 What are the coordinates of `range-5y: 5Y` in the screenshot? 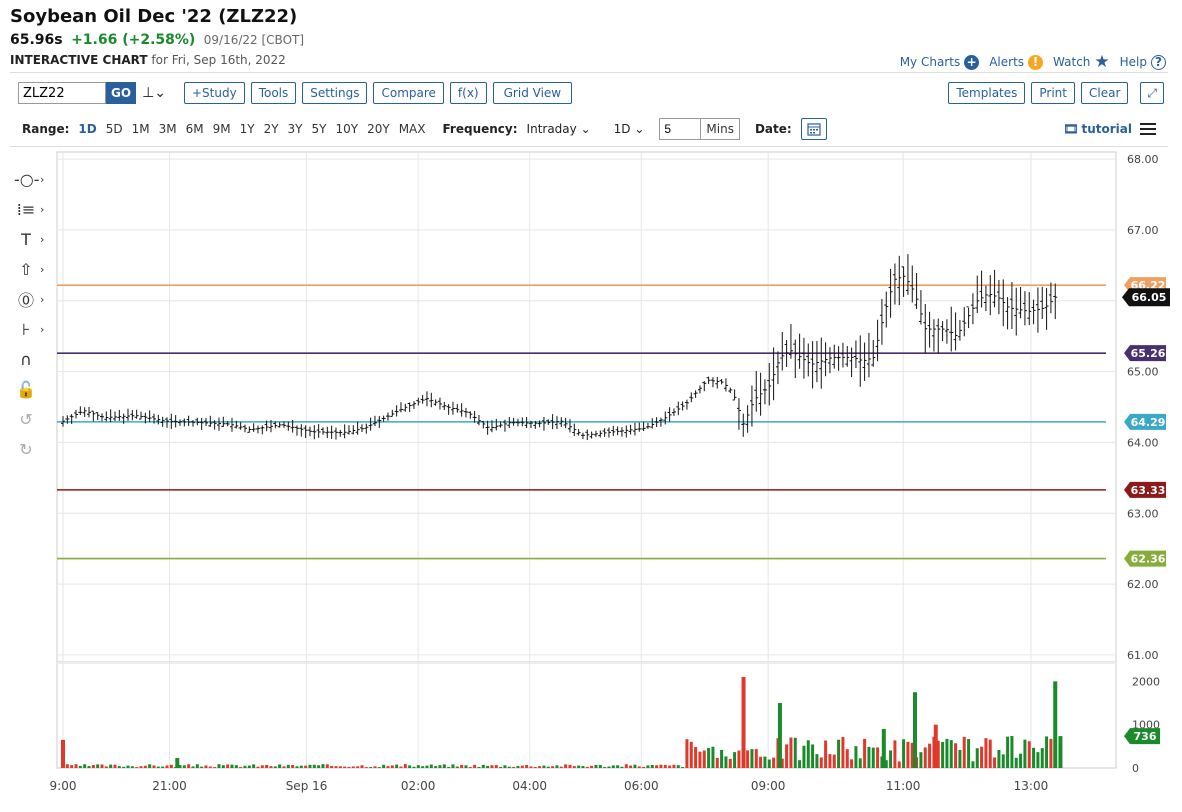 It's located at (319, 129).